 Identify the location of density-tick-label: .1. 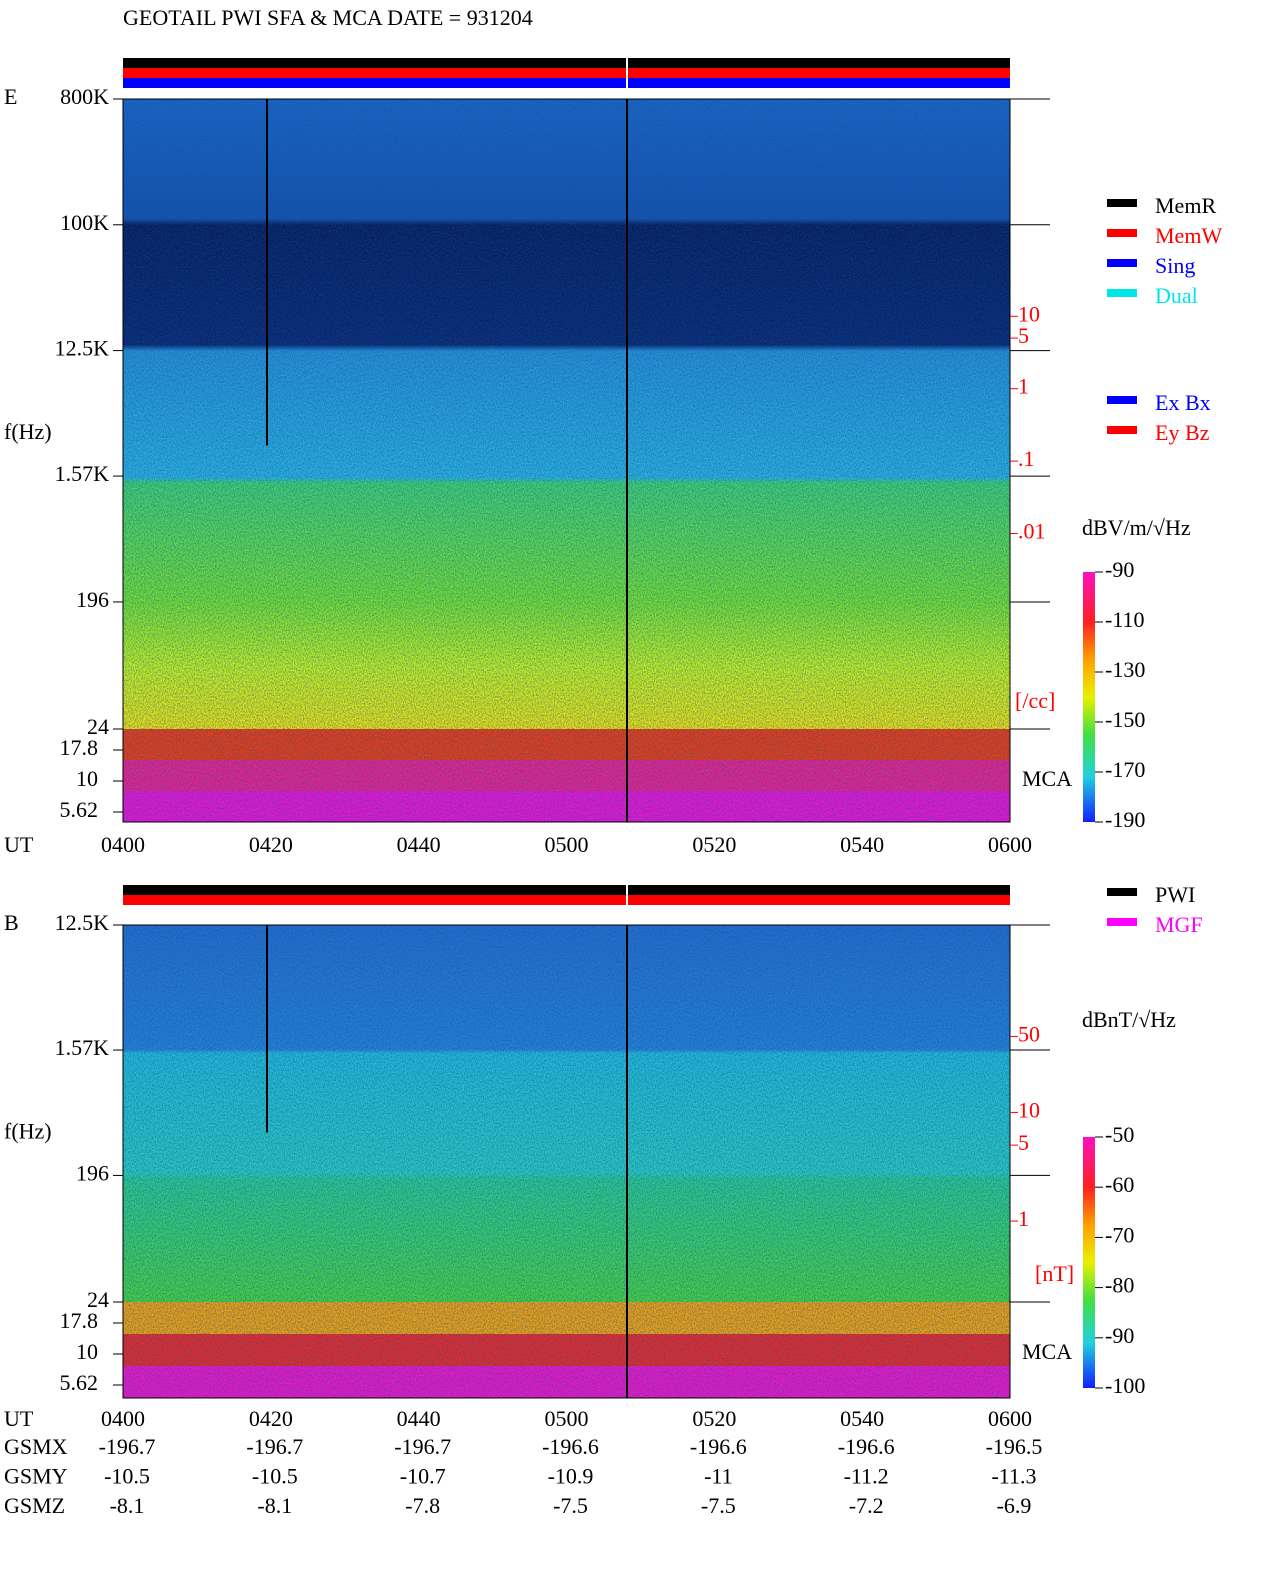
(1026, 458).